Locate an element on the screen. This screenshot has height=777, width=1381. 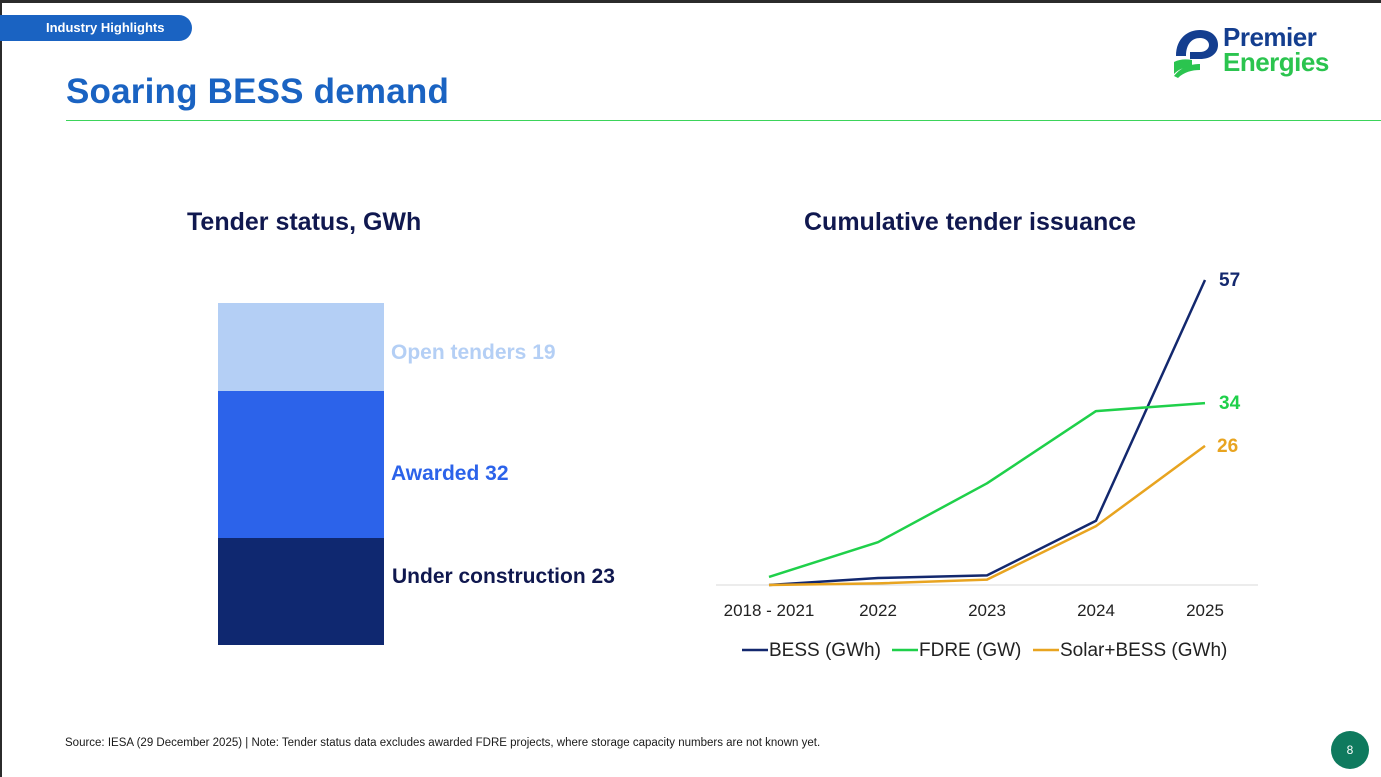
legend-entry: FDRE (GW) is located at coordinates (970, 650).